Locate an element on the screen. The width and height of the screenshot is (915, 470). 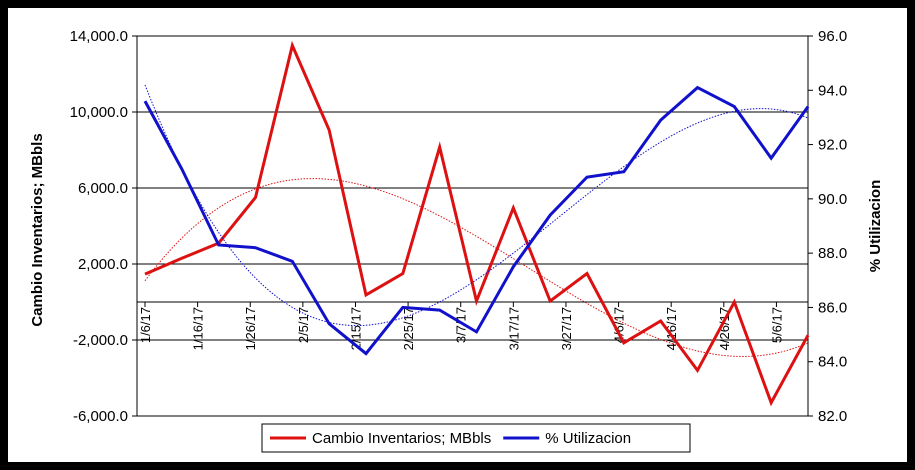
y-tick-label: 6,000.0 is located at coordinates (103, 188).